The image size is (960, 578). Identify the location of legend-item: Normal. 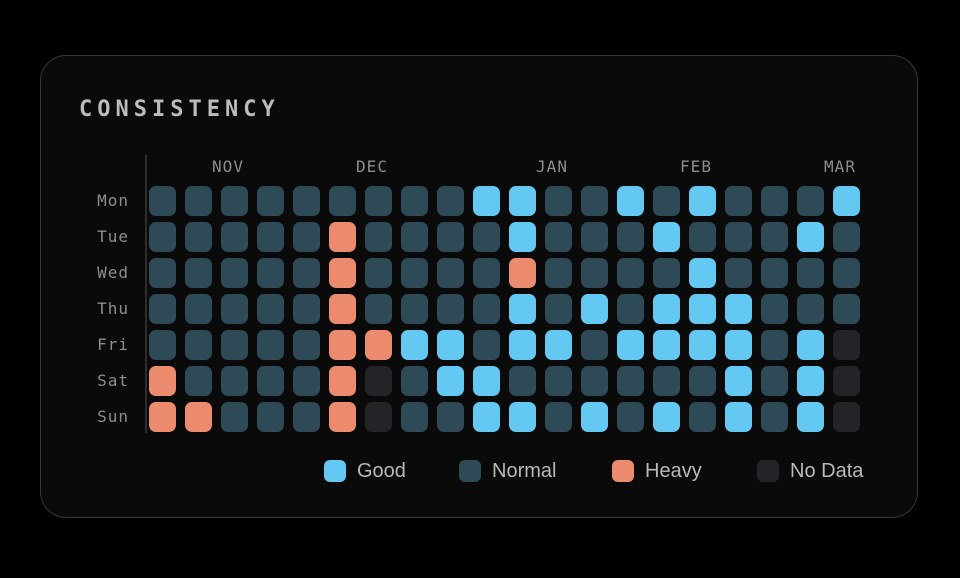
(535, 471).